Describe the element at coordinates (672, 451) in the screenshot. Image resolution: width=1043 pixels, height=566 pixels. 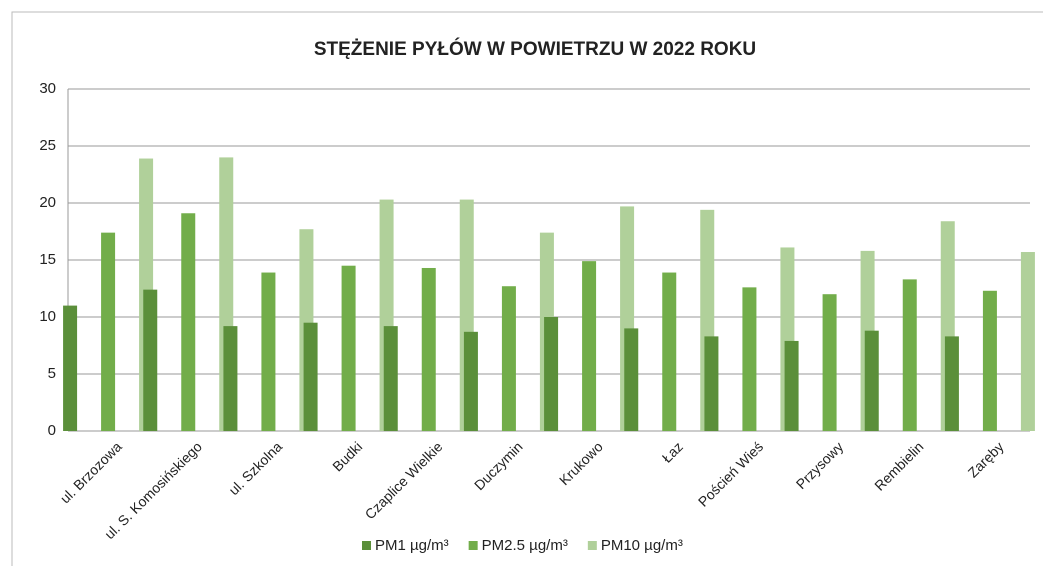
I see `x-tick-label: Łaz` at that location.